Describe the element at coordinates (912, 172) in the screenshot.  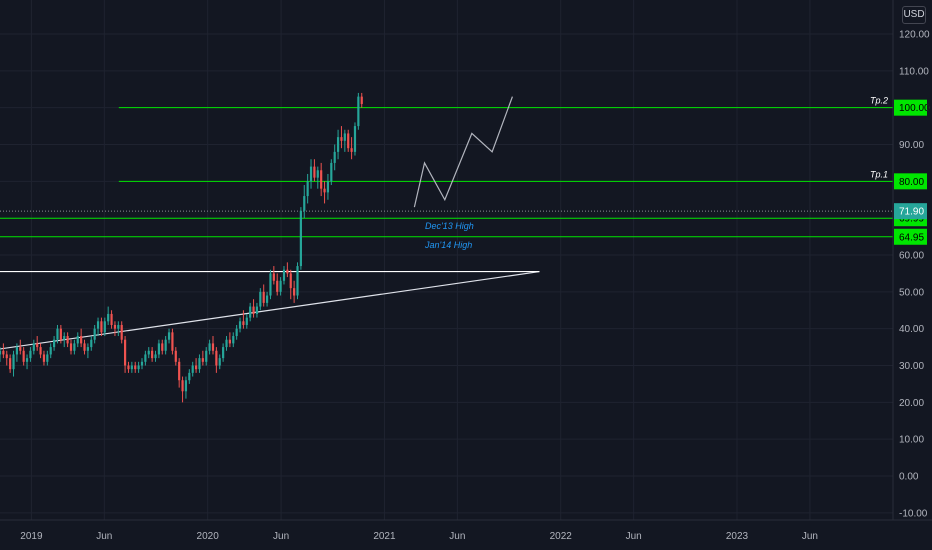
I see `price-badges: 100.00 80.00 69.99 64.95 71.90` at that location.